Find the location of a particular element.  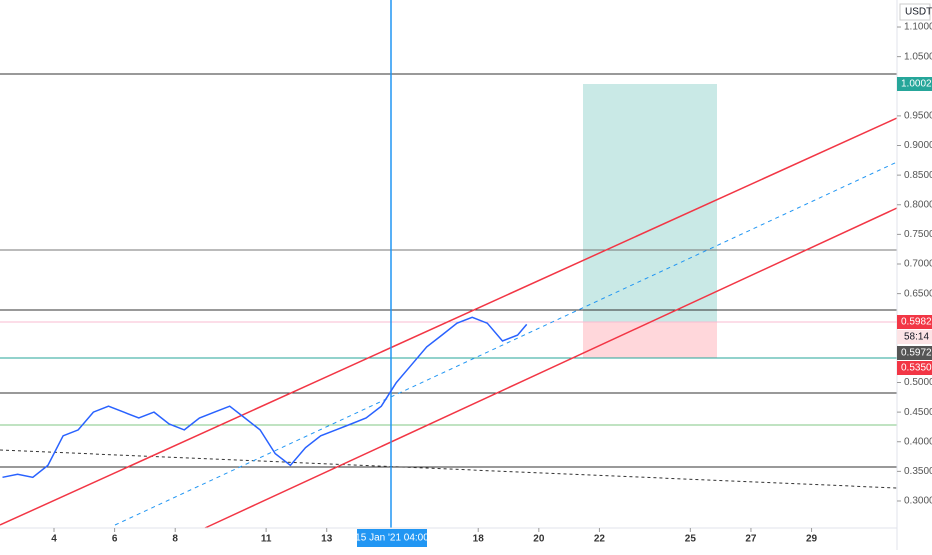

x-tick-label: 6 is located at coordinates (115, 539).